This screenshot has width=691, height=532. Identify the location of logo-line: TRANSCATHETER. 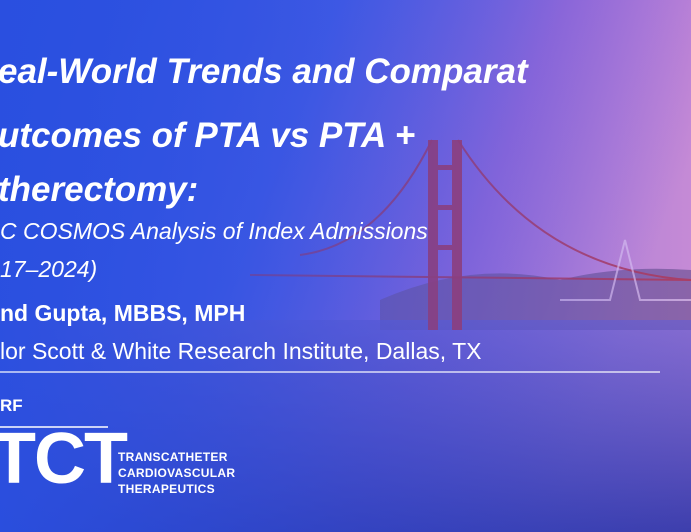
(173, 457).